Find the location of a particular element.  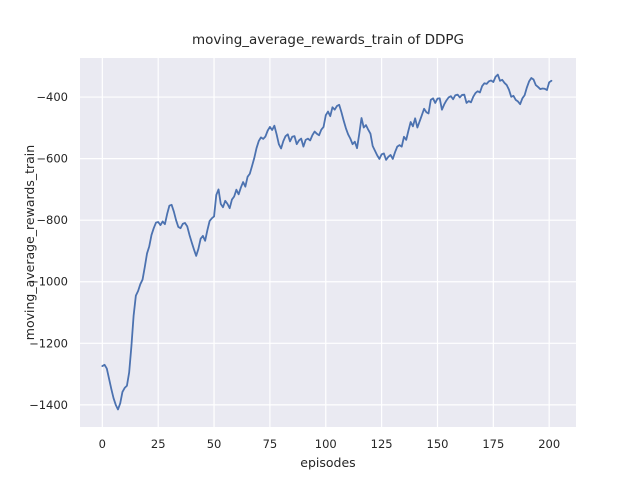

x-axis-label: episodes is located at coordinates (327, 462).